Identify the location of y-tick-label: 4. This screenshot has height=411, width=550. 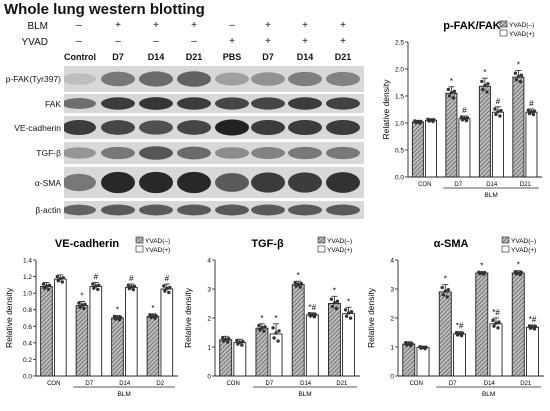
(209, 261).